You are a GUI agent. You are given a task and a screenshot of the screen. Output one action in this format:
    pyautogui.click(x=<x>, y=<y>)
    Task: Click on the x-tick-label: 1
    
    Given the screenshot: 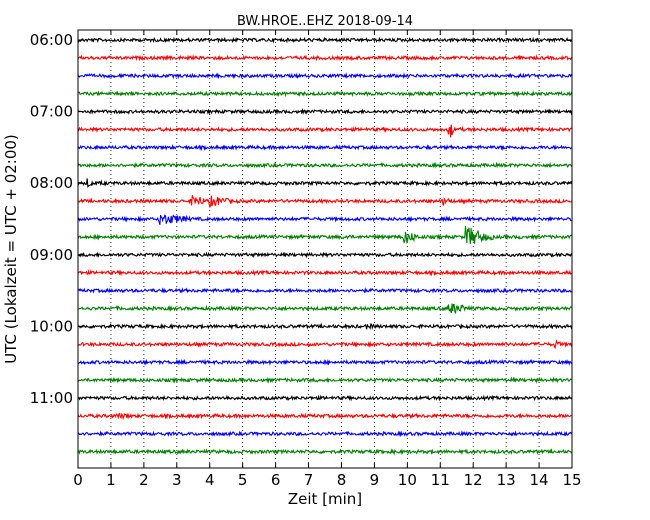 What is the action you would take?
    pyautogui.click(x=111, y=480)
    